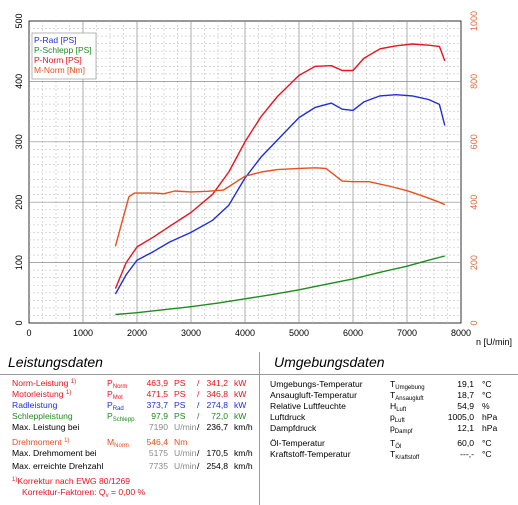  Describe the element at coordinates (308, 406) in the screenshot. I see `umgebung-label: Relative Luftfeuchte` at that location.